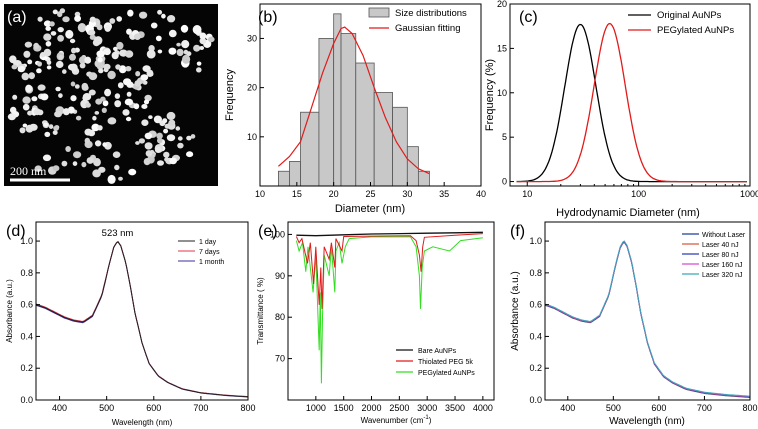  I want to click on y-tick-label: 10, so click(252, 137).